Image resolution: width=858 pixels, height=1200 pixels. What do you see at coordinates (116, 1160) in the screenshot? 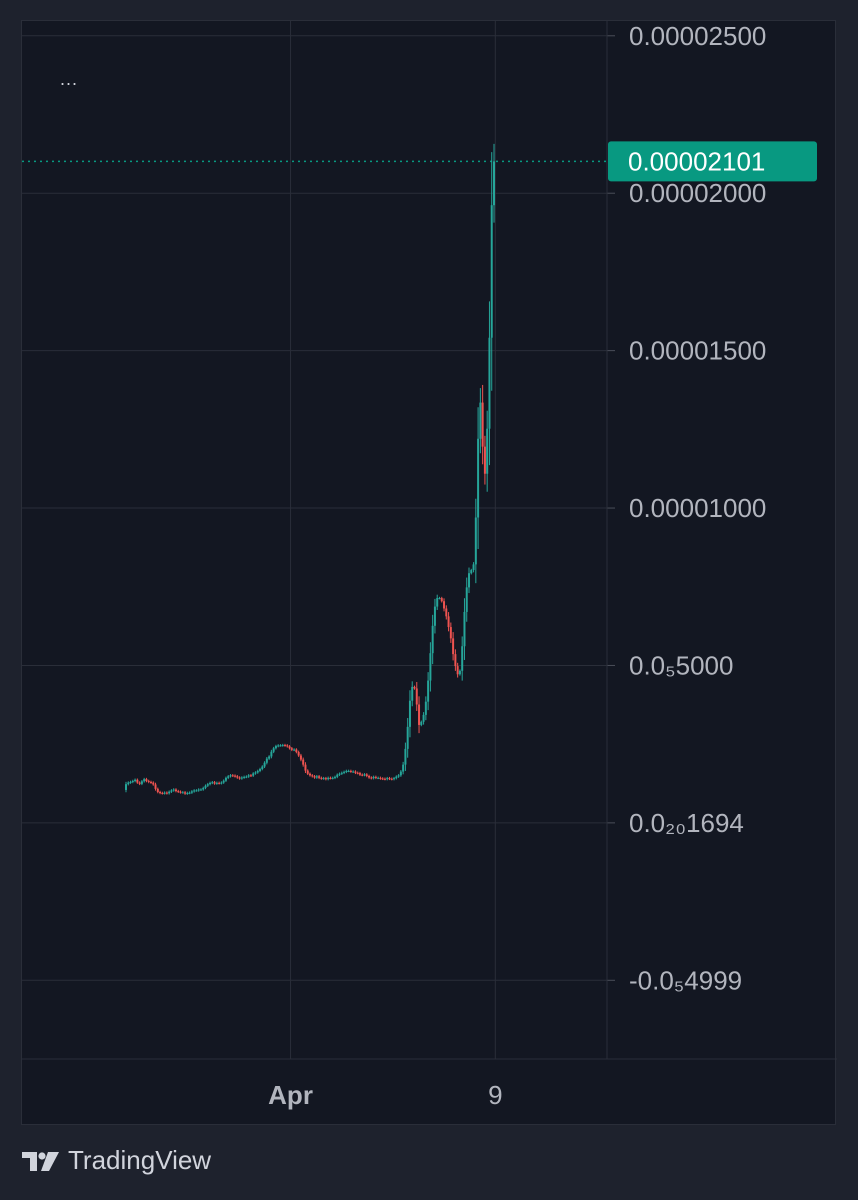
I see `tradingview-branding: TradingView` at bounding box center [116, 1160].